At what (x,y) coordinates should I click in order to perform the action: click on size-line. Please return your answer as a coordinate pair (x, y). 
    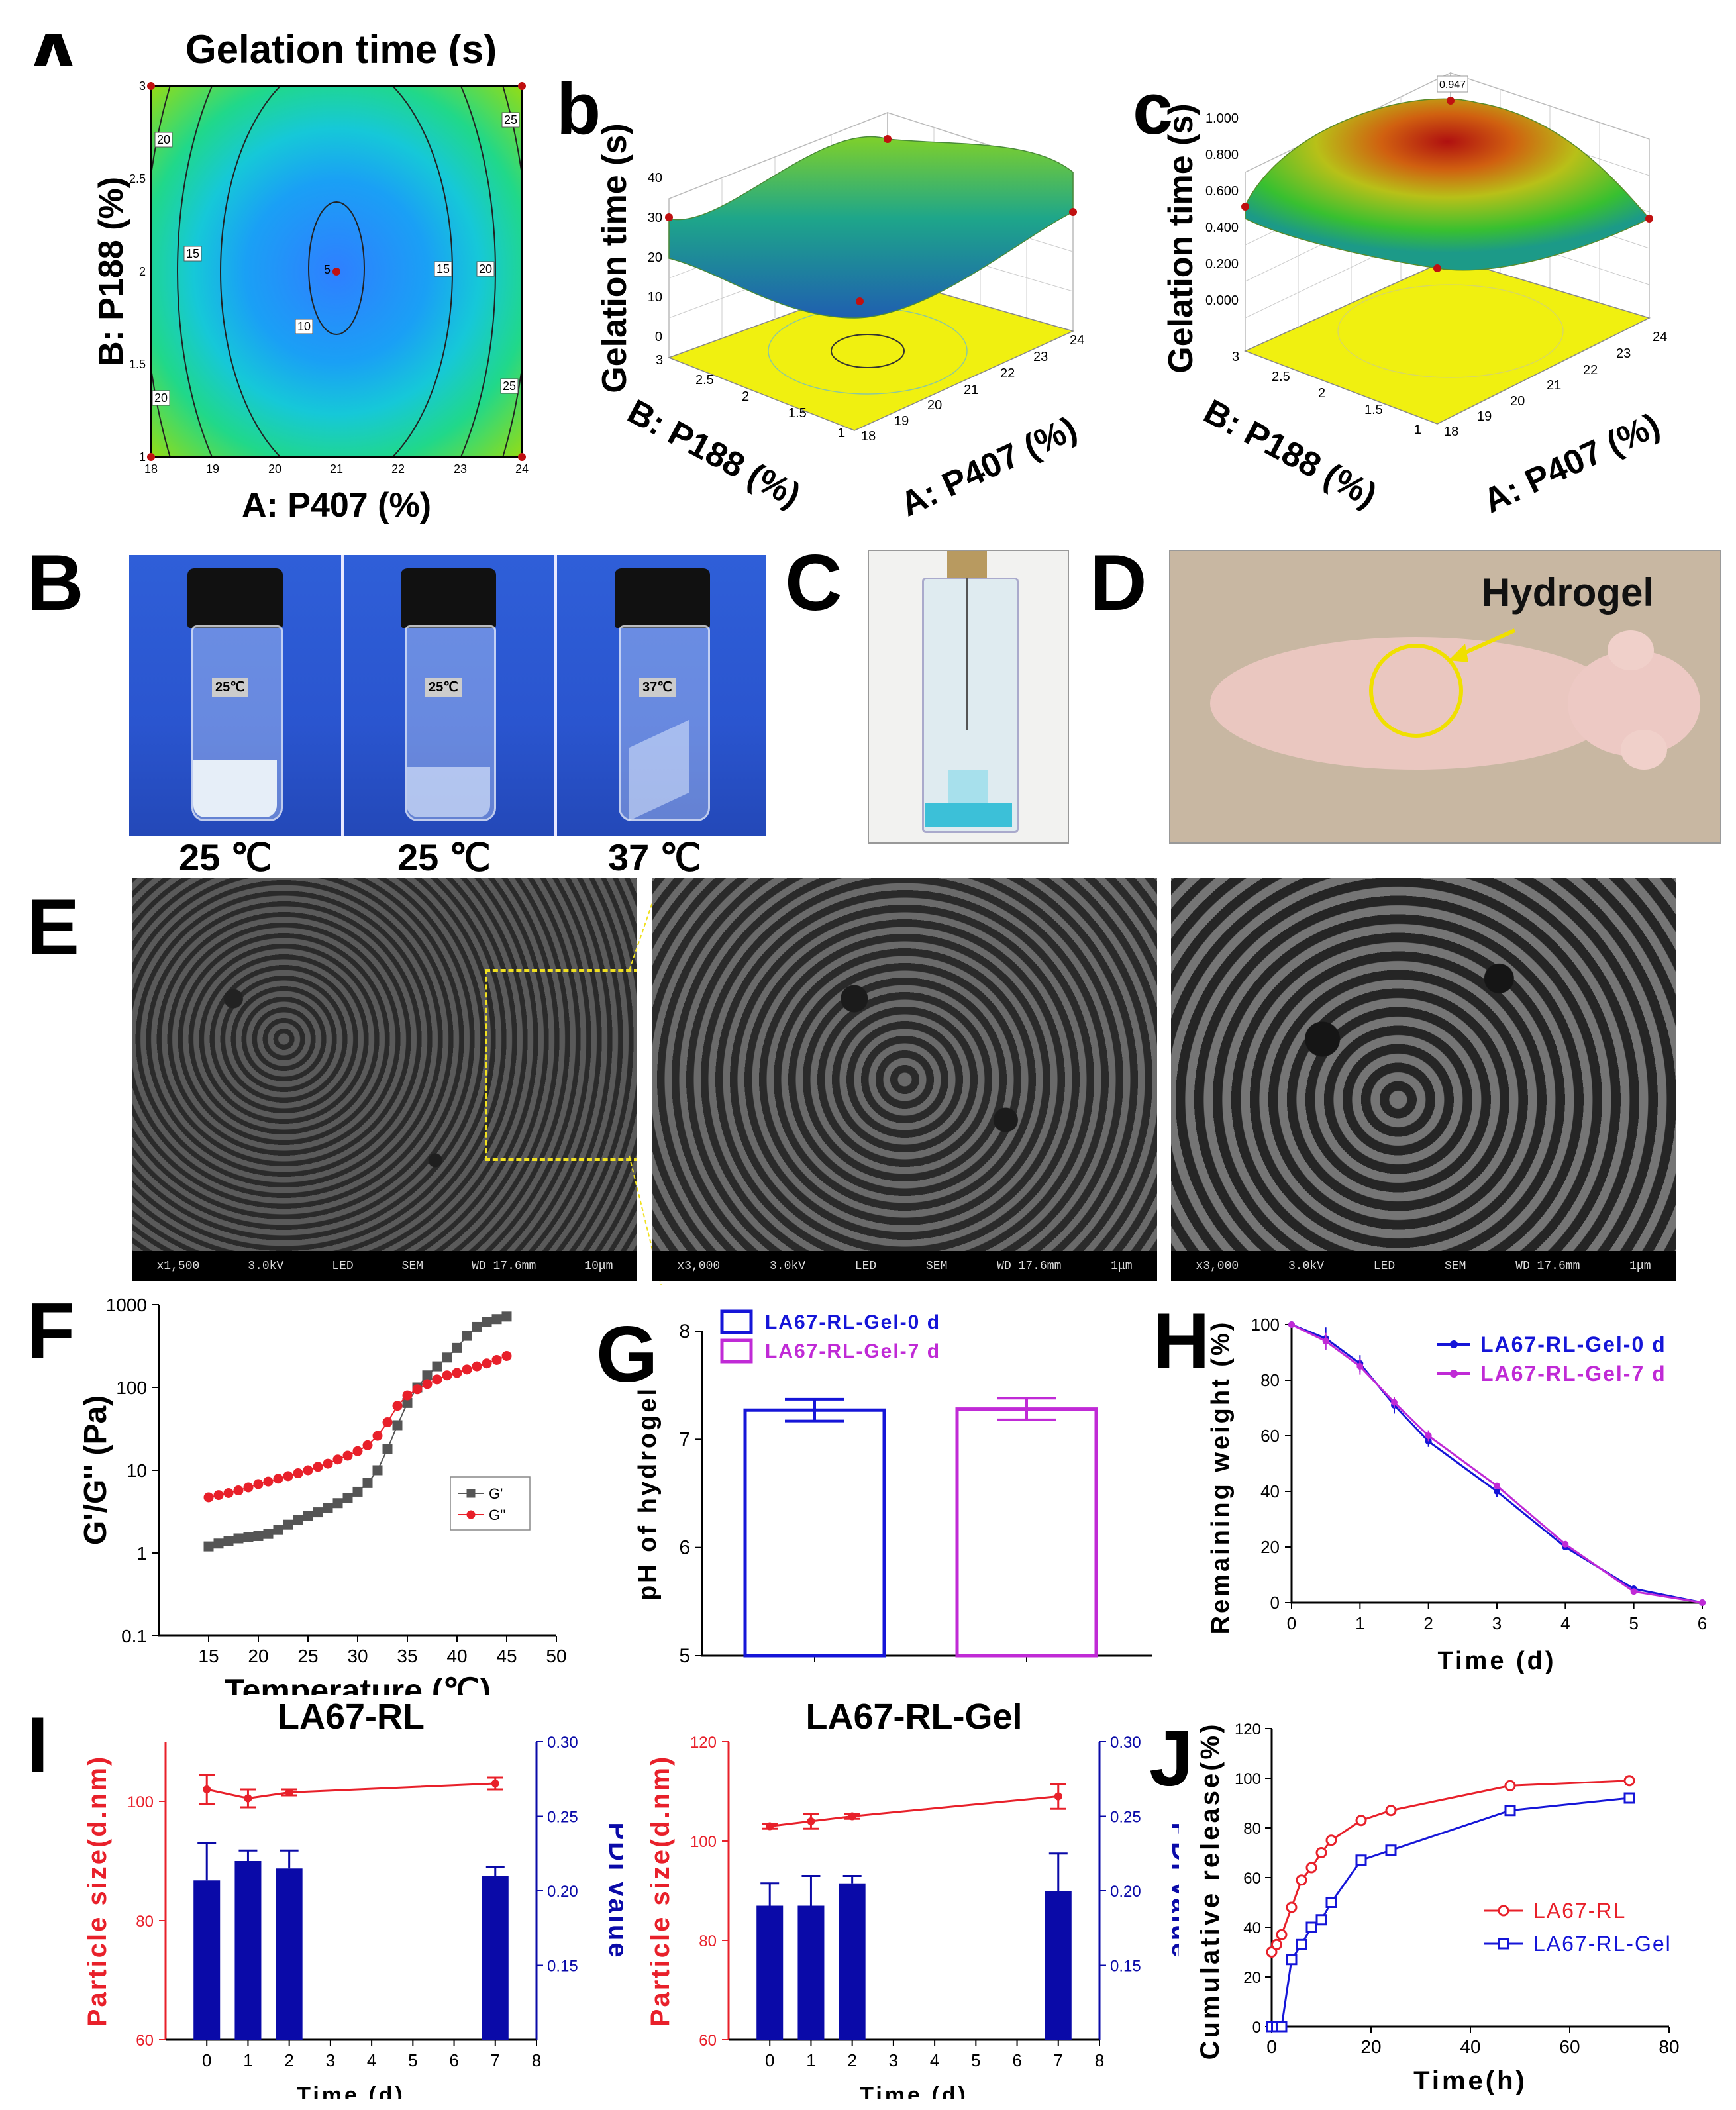
    Looking at the image, I should click on (914, 1811).